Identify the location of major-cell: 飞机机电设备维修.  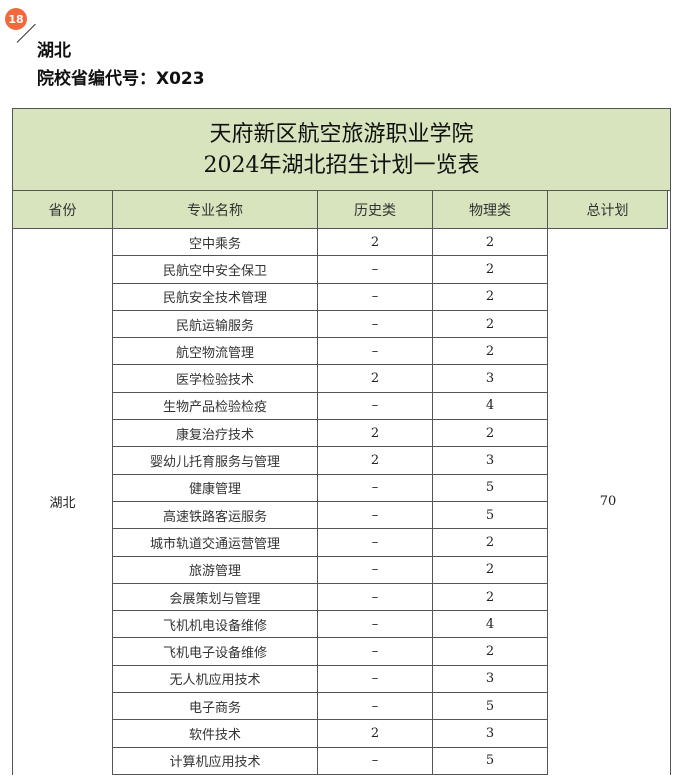
(215, 625).